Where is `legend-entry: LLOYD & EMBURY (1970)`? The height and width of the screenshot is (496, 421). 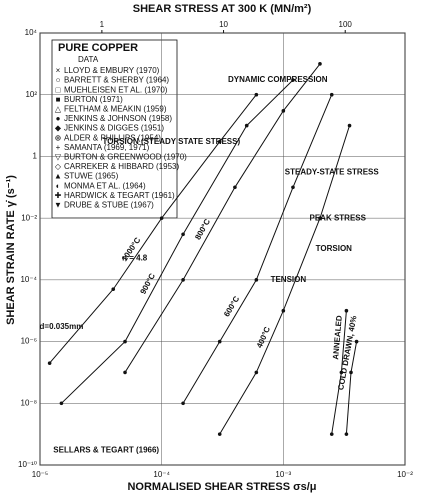
legend-entry: LLOYD & EMBURY (1970) is located at coordinates (112, 70).